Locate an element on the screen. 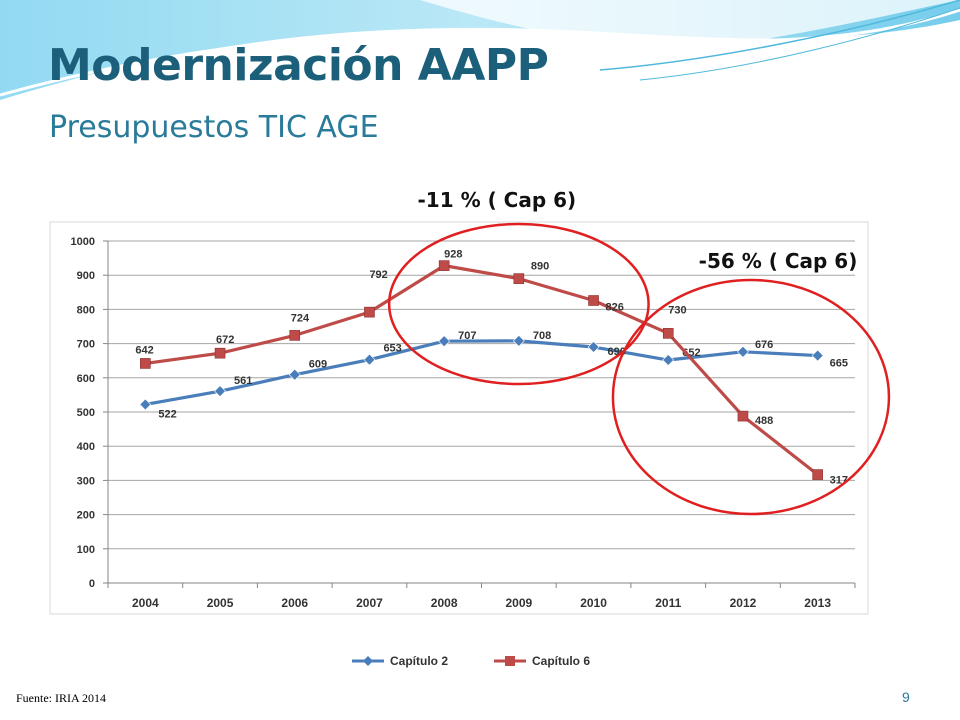  x-tick-label: 2011 is located at coordinates (668, 603).